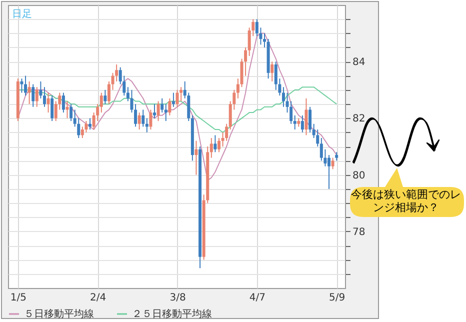 The image size is (466, 322). I want to click on x-tick-label: 1/5, so click(18, 298).